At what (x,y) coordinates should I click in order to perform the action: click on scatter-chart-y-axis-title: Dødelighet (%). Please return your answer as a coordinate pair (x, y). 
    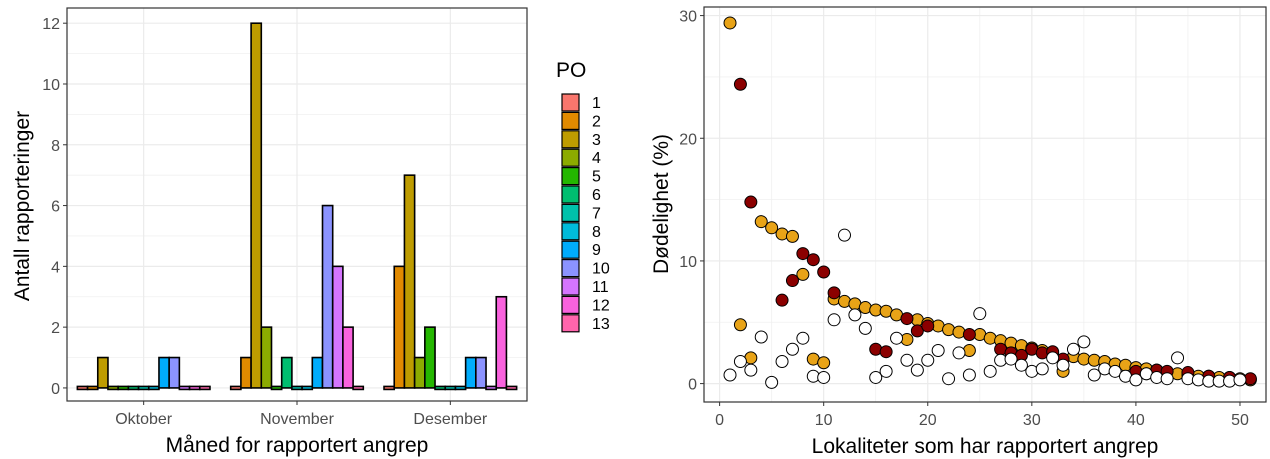
    Looking at the image, I should click on (661, 204).